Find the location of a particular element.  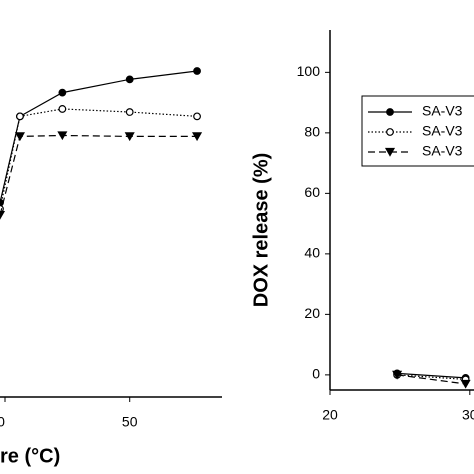

y-tick-label: 40 is located at coordinates (312, 253).